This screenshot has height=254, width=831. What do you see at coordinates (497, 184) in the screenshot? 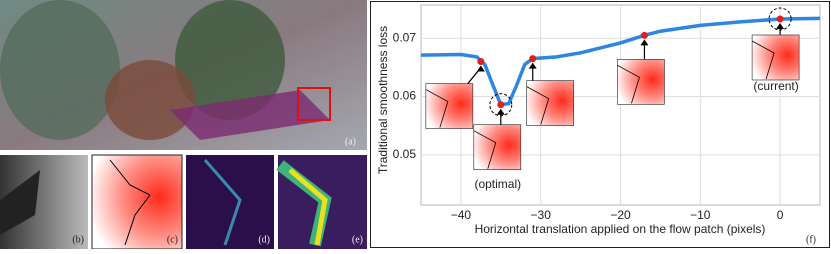
I see `annotation: (optimal)` at bounding box center [497, 184].